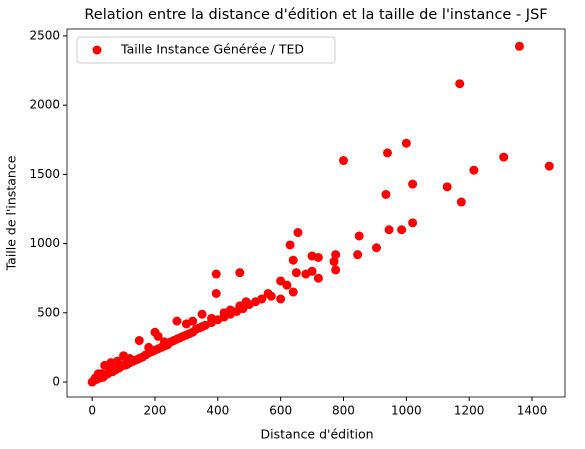 The image size is (585, 449). What do you see at coordinates (316, 434) in the screenshot?
I see `x-axis-label: Distance d'édition` at bounding box center [316, 434].